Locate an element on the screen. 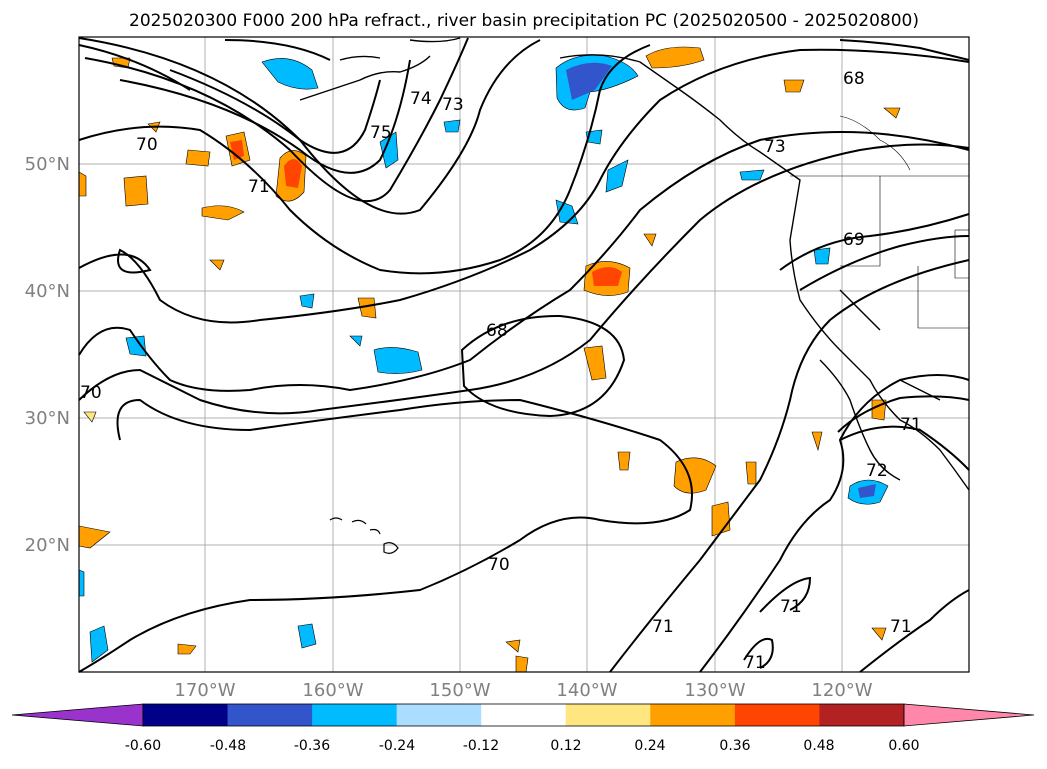 The width and height of the screenshot is (1047, 769). colorbar-frame is located at coordinates (523, 715).